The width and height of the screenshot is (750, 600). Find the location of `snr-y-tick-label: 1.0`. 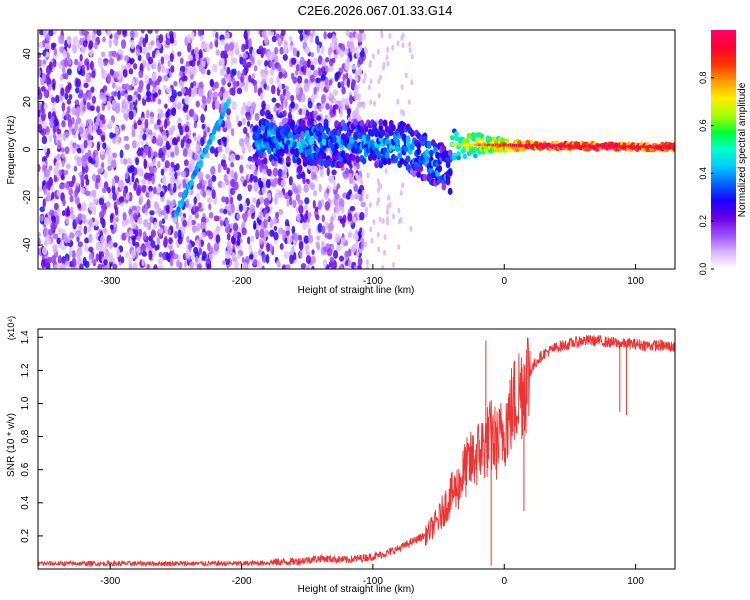

snr-y-tick-label: 1.0 is located at coordinates (25, 403).